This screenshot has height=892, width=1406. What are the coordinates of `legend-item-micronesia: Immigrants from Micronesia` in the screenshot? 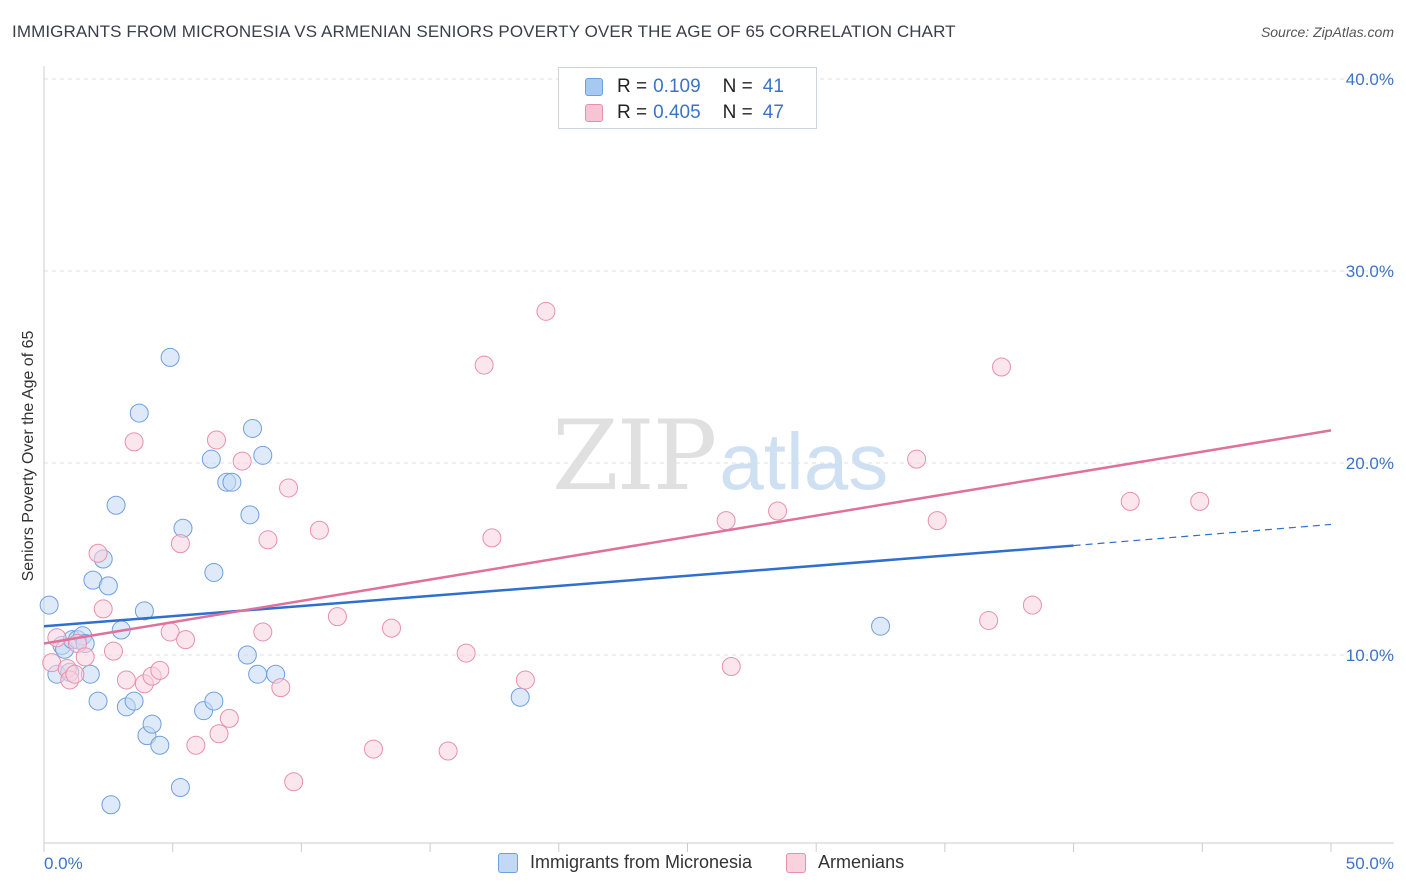 It's located at (625, 862).